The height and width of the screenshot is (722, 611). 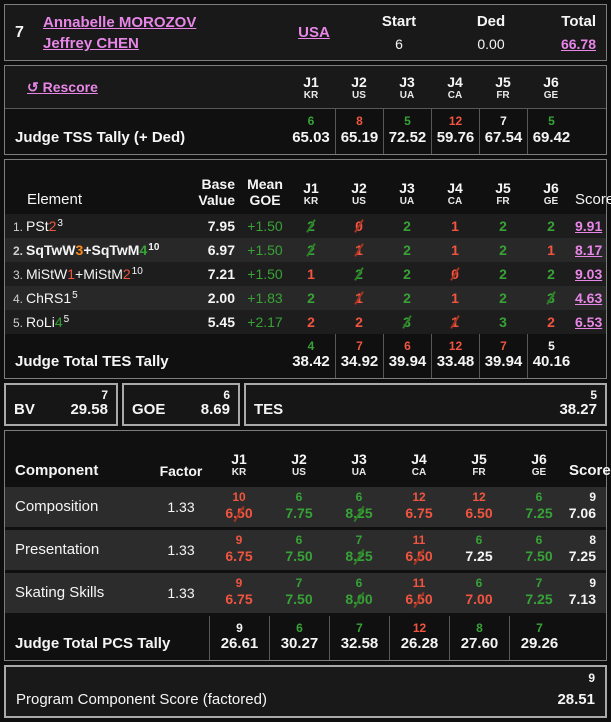 I want to click on component-score-value: 7.06, so click(x=582, y=513).